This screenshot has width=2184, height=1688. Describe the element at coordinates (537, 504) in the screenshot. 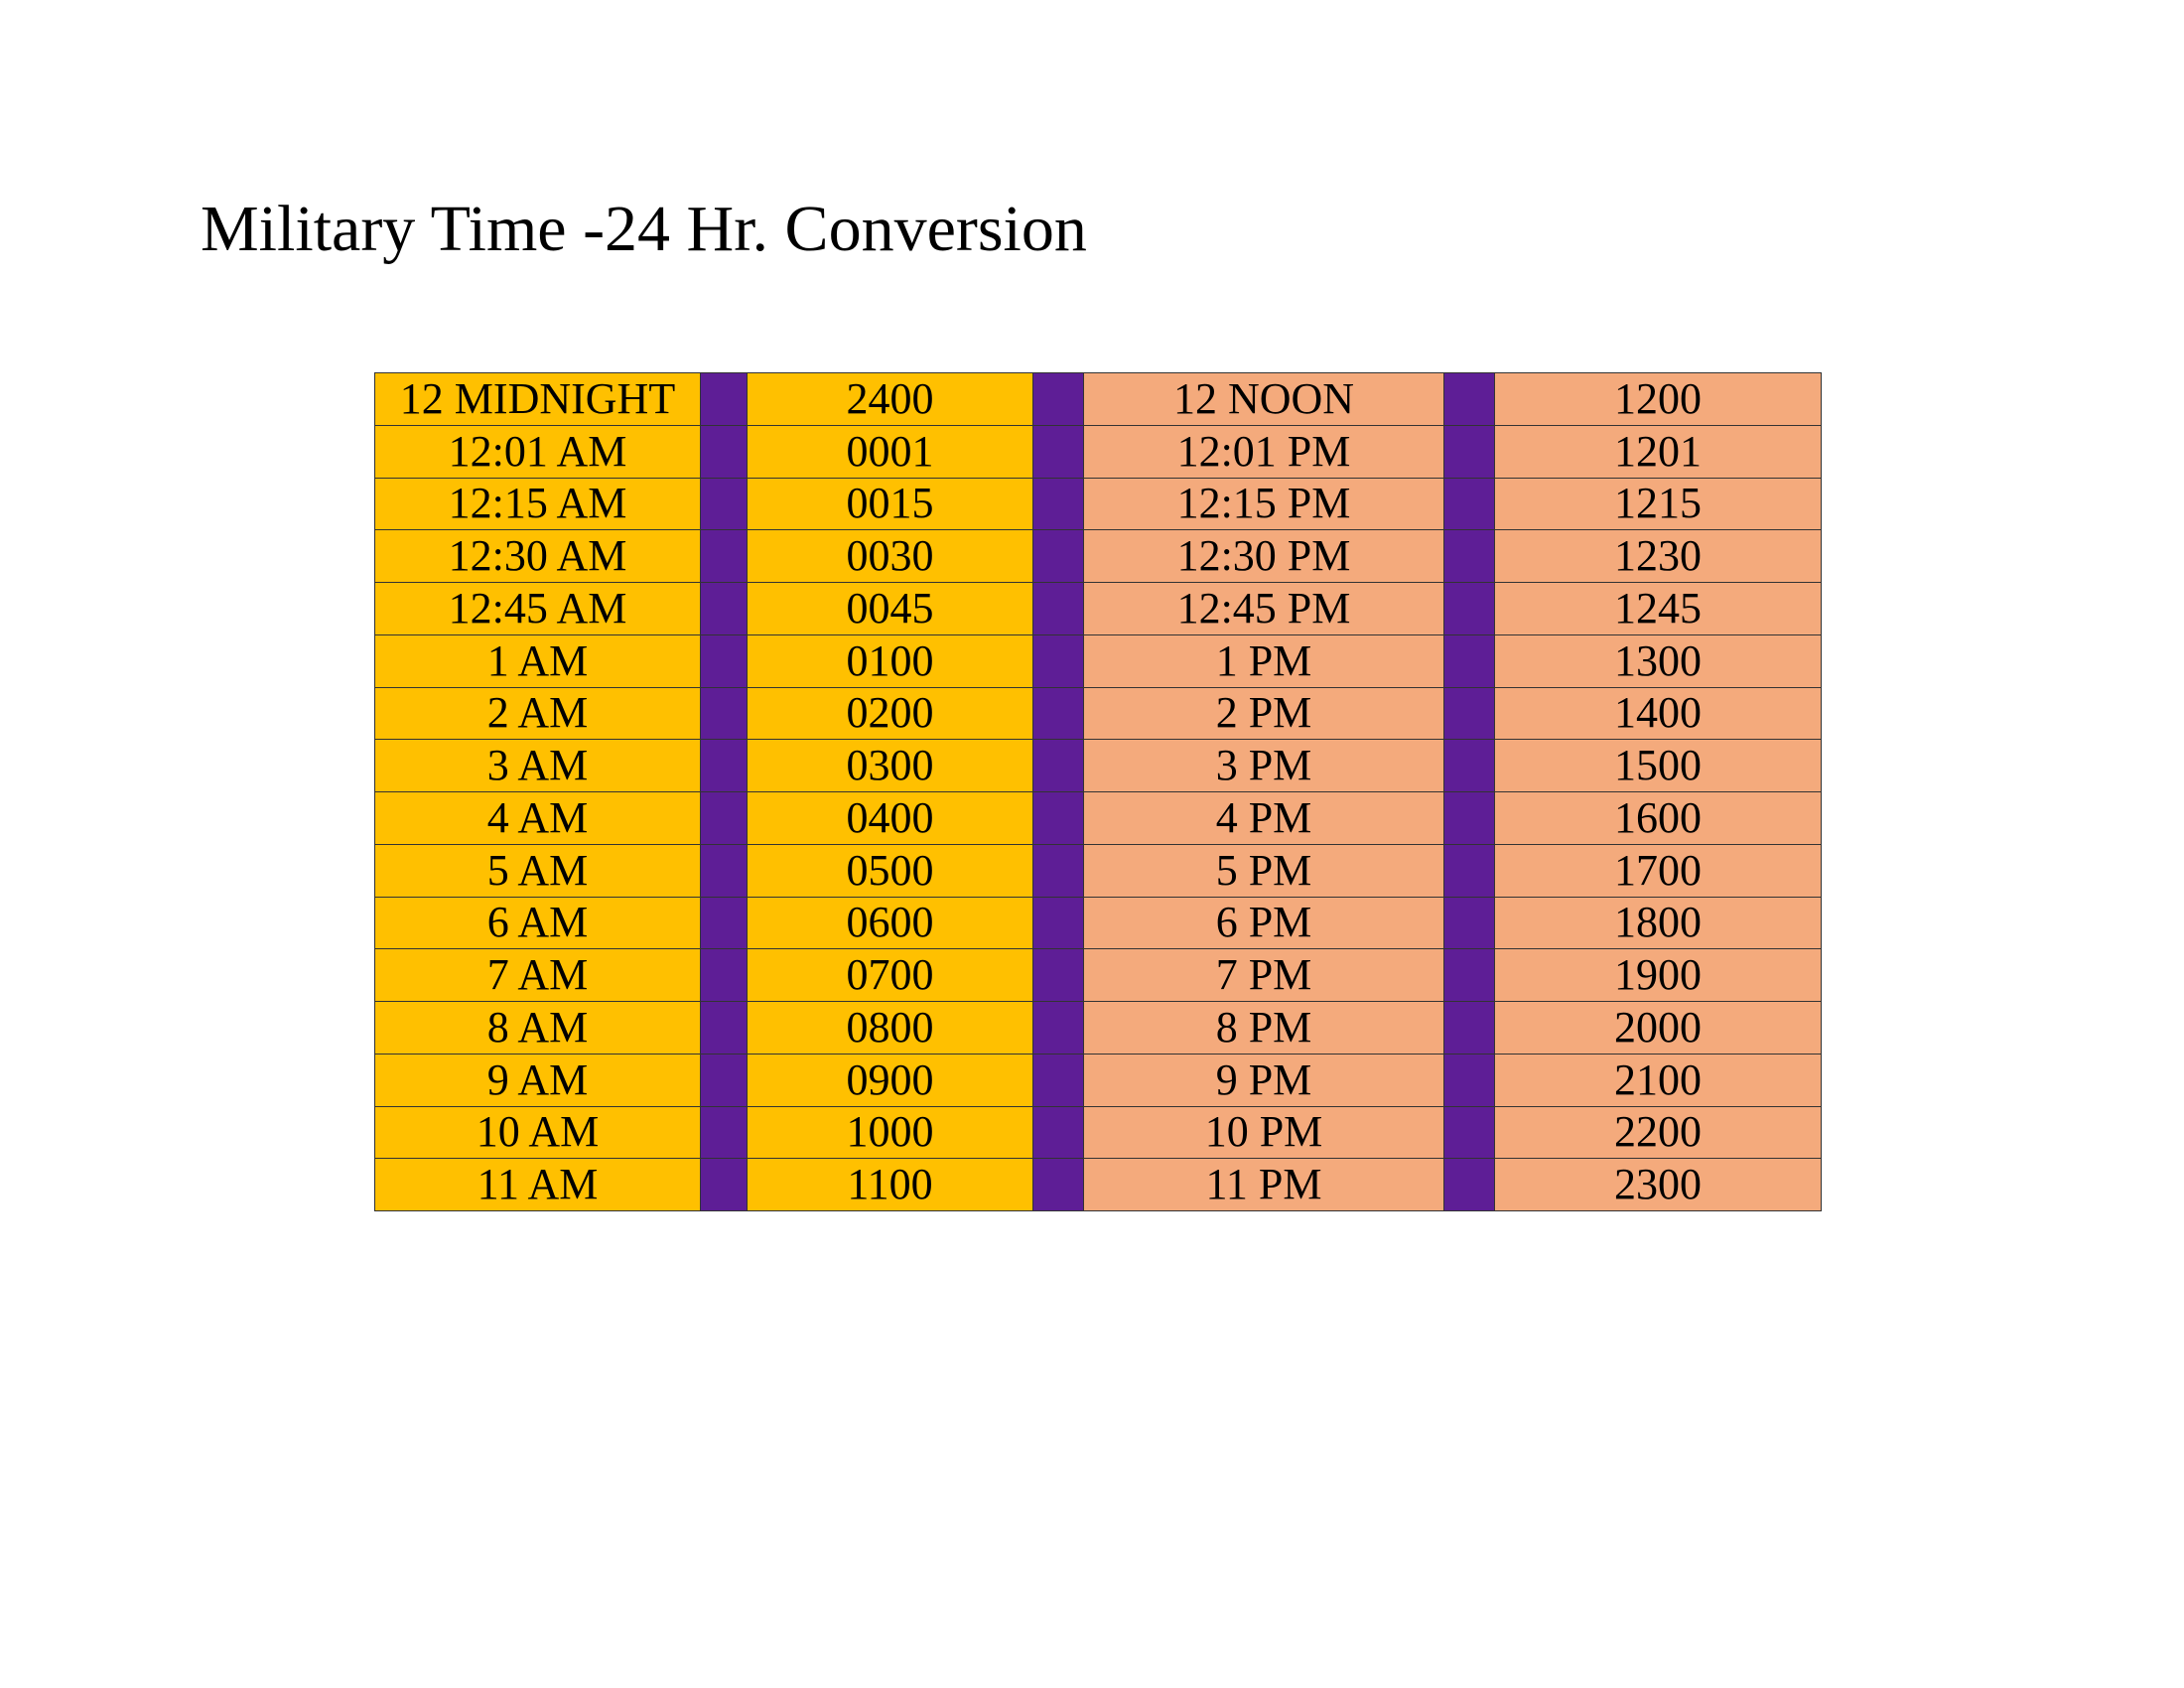

I see `am-time-cell: 12:15 AM` at that location.